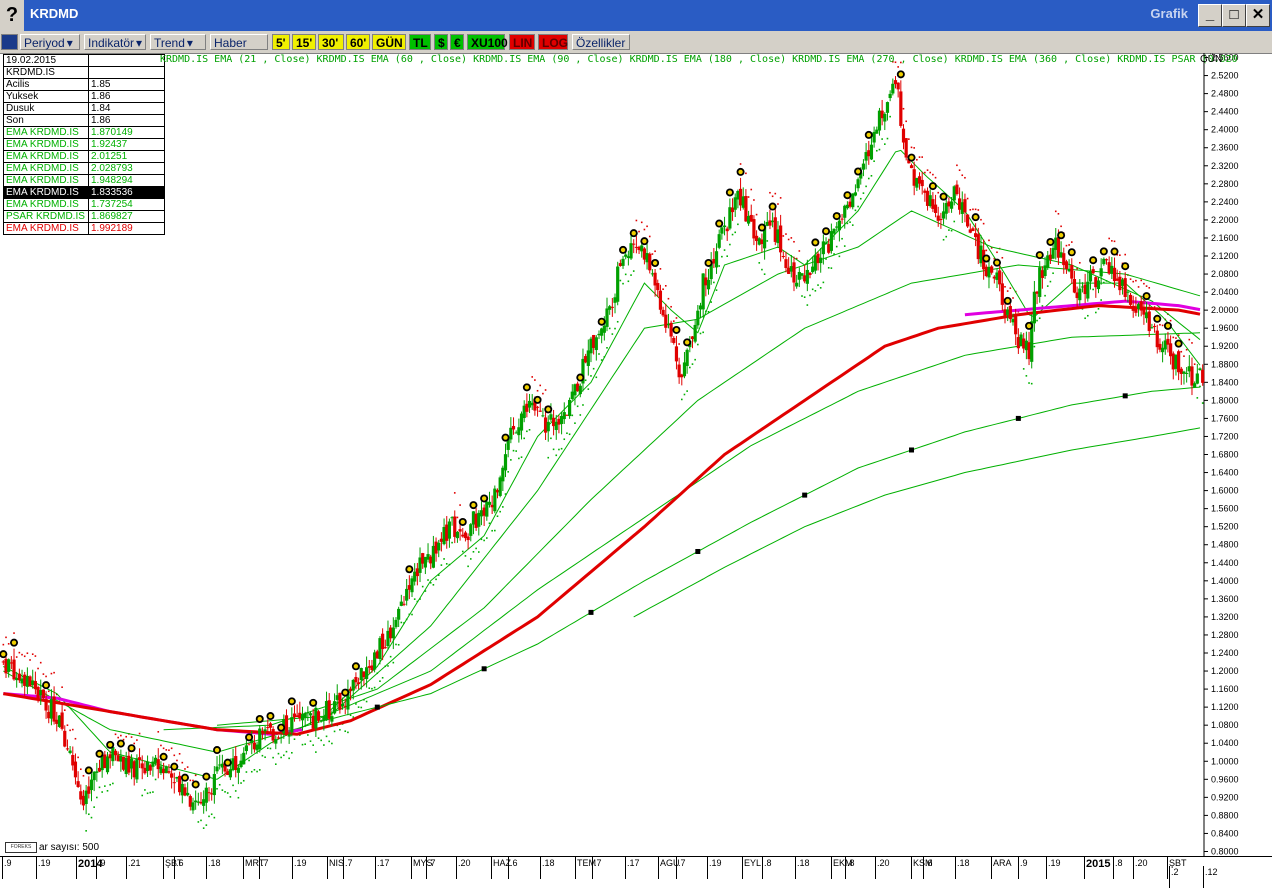 The width and height of the screenshot is (1272, 888). Describe the element at coordinates (487, 42) in the screenshot. I see `toolbar-button-xu100: XU100` at that location.